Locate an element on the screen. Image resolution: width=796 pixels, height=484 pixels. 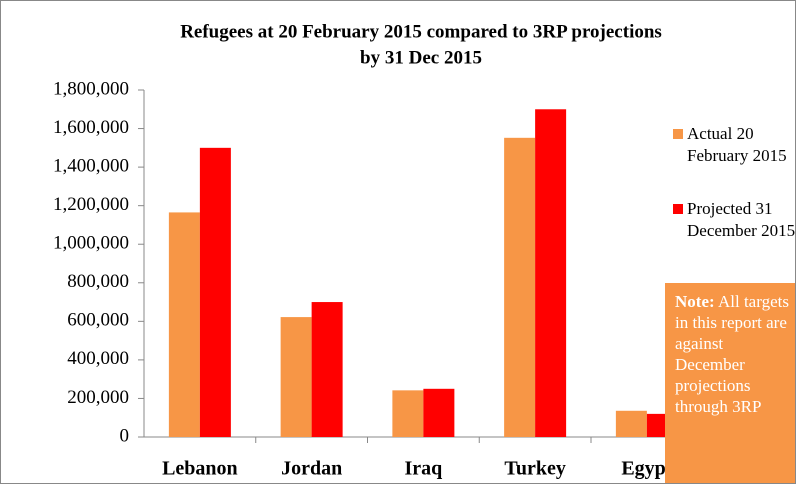
y-tick-label: 800,000 is located at coordinates (98, 281).